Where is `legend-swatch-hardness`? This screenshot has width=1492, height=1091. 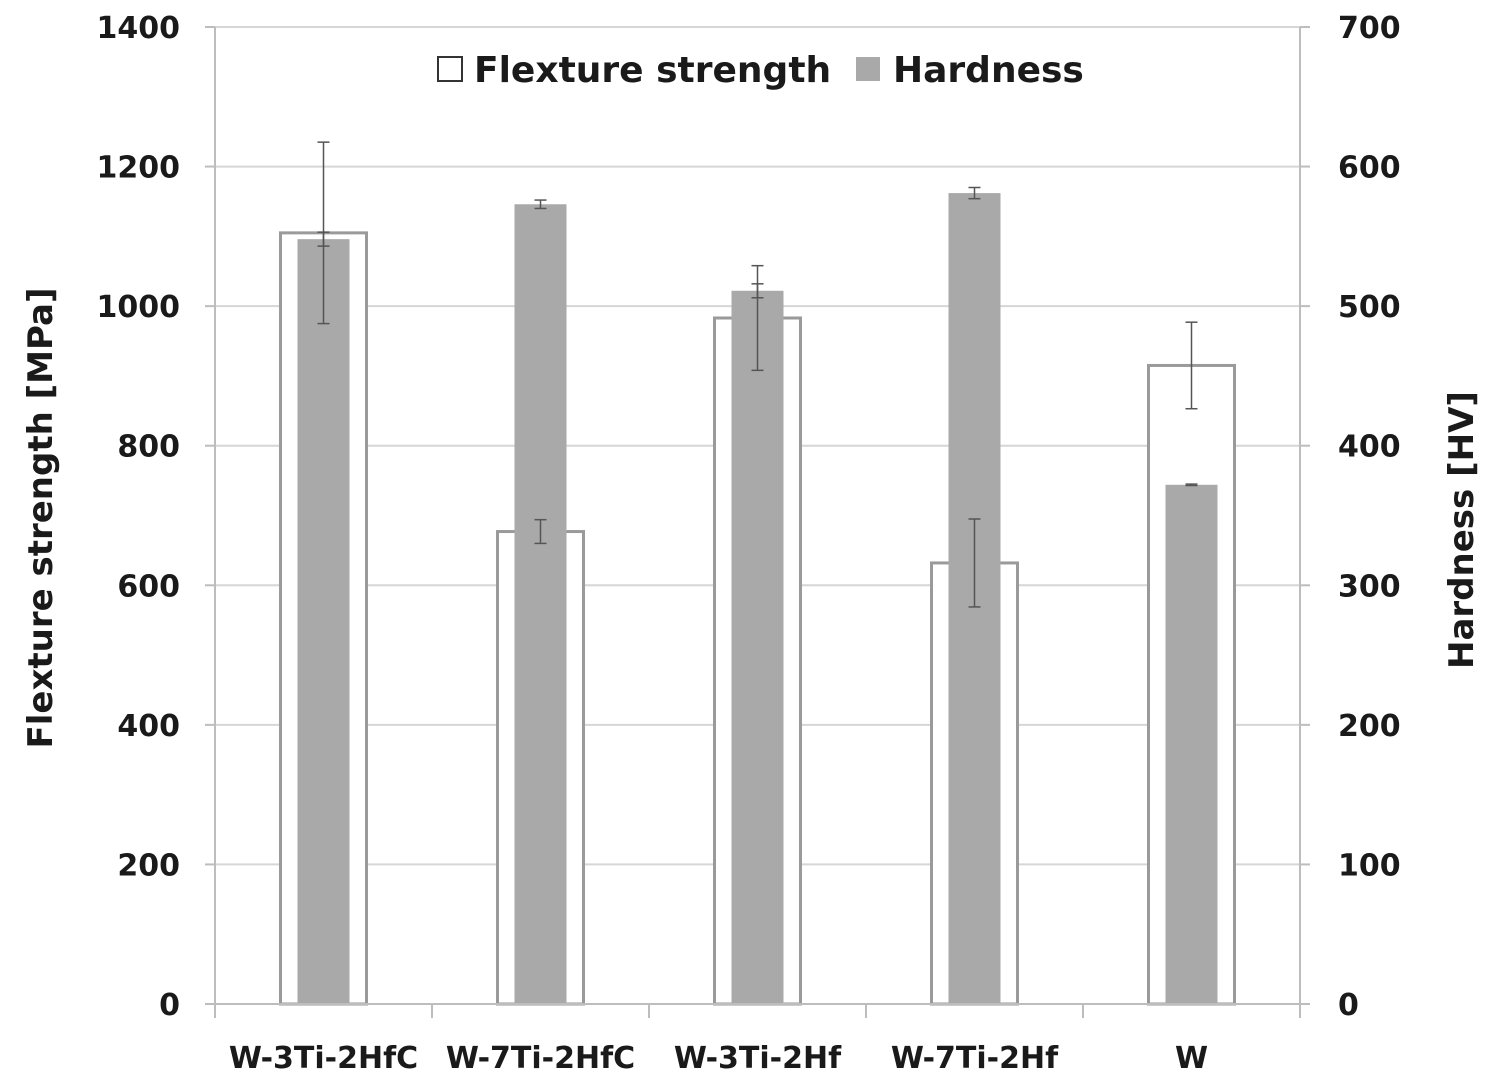
legend-swatch-hardness is located at coordinates (868, 69).